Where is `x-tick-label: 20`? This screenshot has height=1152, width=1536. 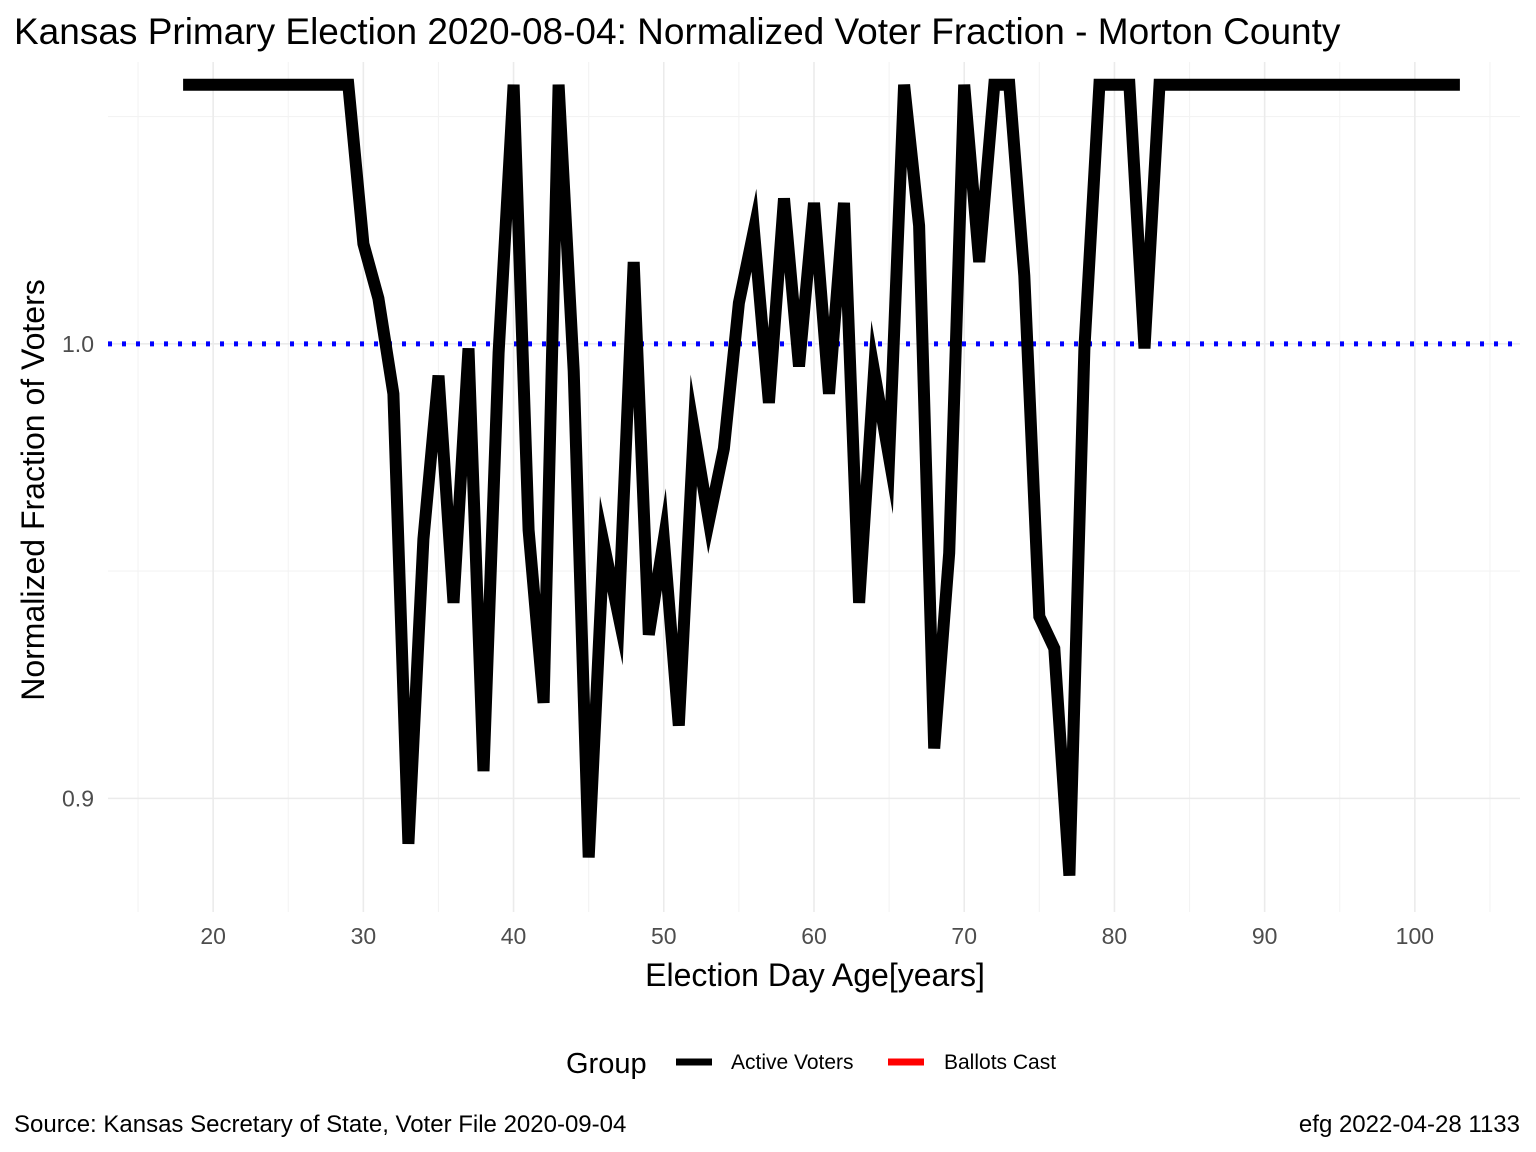 x-tick-label: 20 is located at coordinates (213, 936).